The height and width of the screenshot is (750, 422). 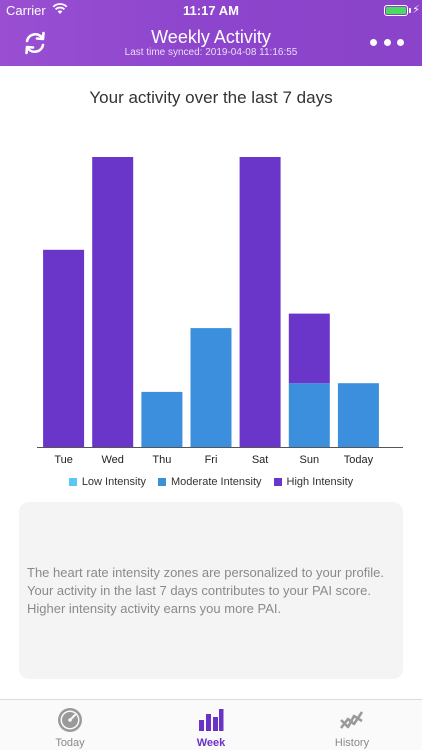 I want to click on battery-tip, so click(x=410, y=10).